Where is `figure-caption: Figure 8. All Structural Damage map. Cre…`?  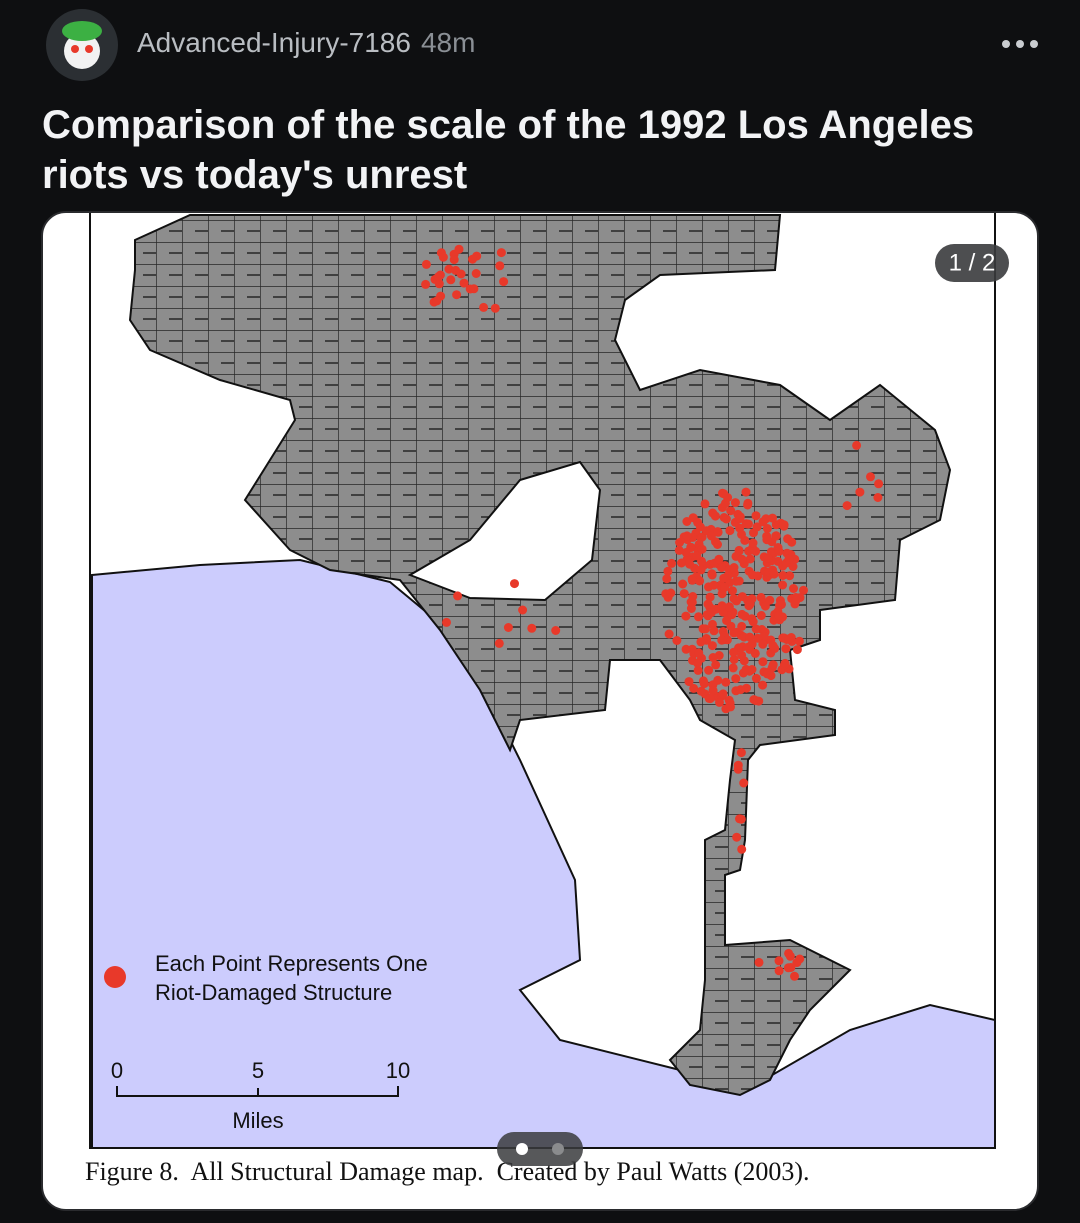 figure-caption: Figure 8. All Structural Damage map. Cre… is located at coordinates (447, 1171).